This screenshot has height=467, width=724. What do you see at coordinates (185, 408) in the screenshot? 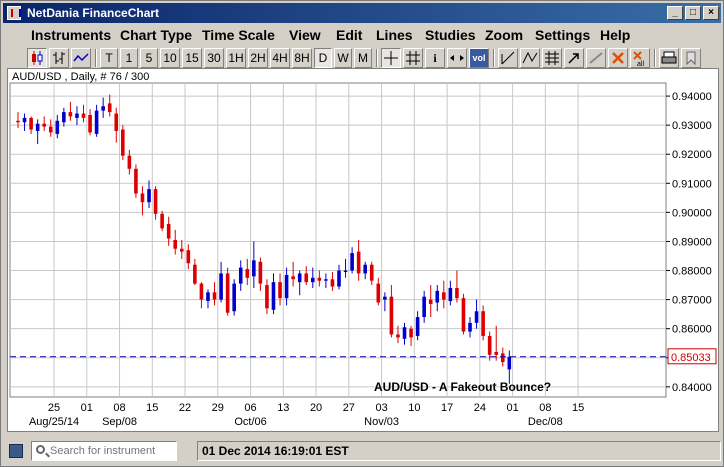
I see `x-tick-label: 22` at bounding box center [185, 408].